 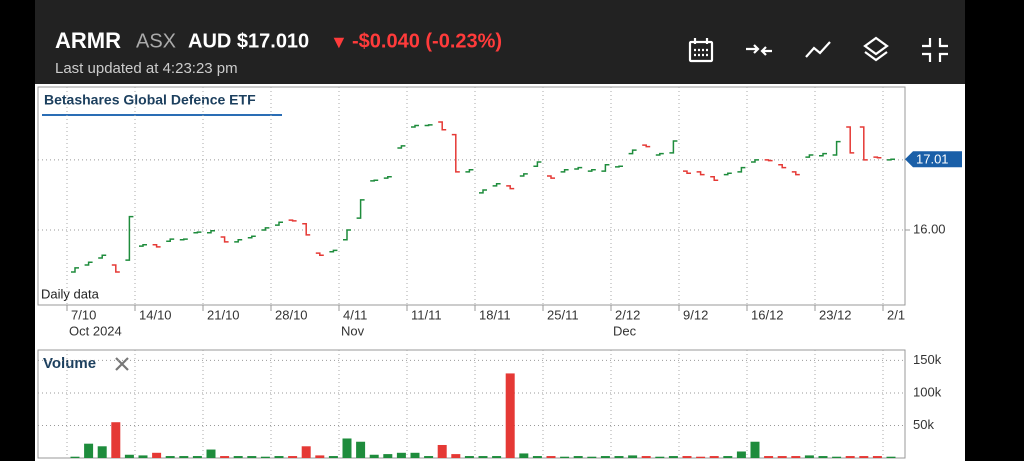 I want to click on last-price-label: 17.01, so click(x=932, y=159).